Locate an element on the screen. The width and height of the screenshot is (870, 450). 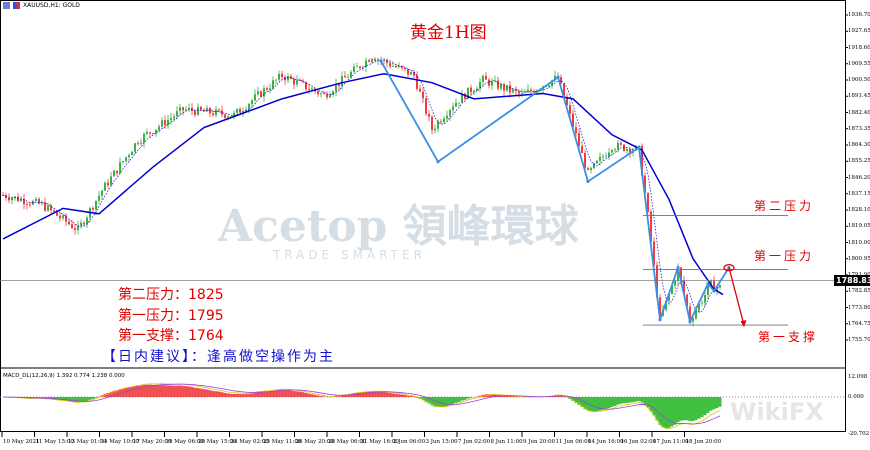
resistance-circle is located at coordinates (729, 267).